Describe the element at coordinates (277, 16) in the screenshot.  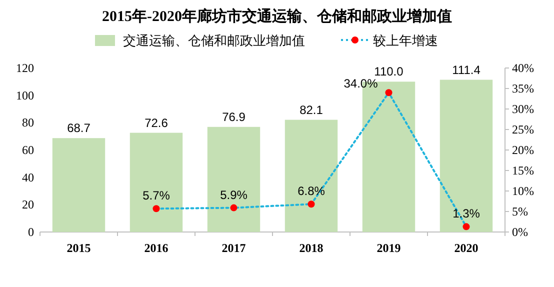
I see `chart-title: 2015年-2020年廊坊市交通运输、仓储和邮政业增加值` at that location.